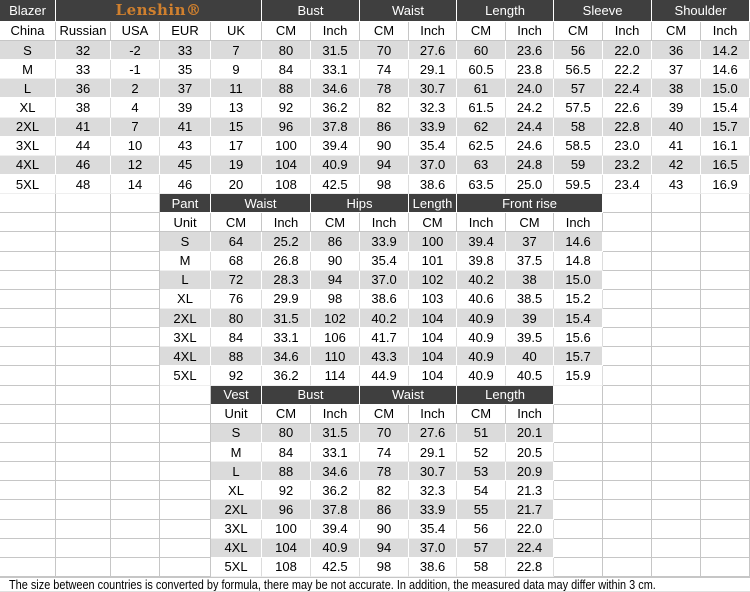 Image resolution: width=750 pixels, height=592 pixels. Describe the element at coordinates (28, 89) in the screenshot. I see `size-label: L` at that location.